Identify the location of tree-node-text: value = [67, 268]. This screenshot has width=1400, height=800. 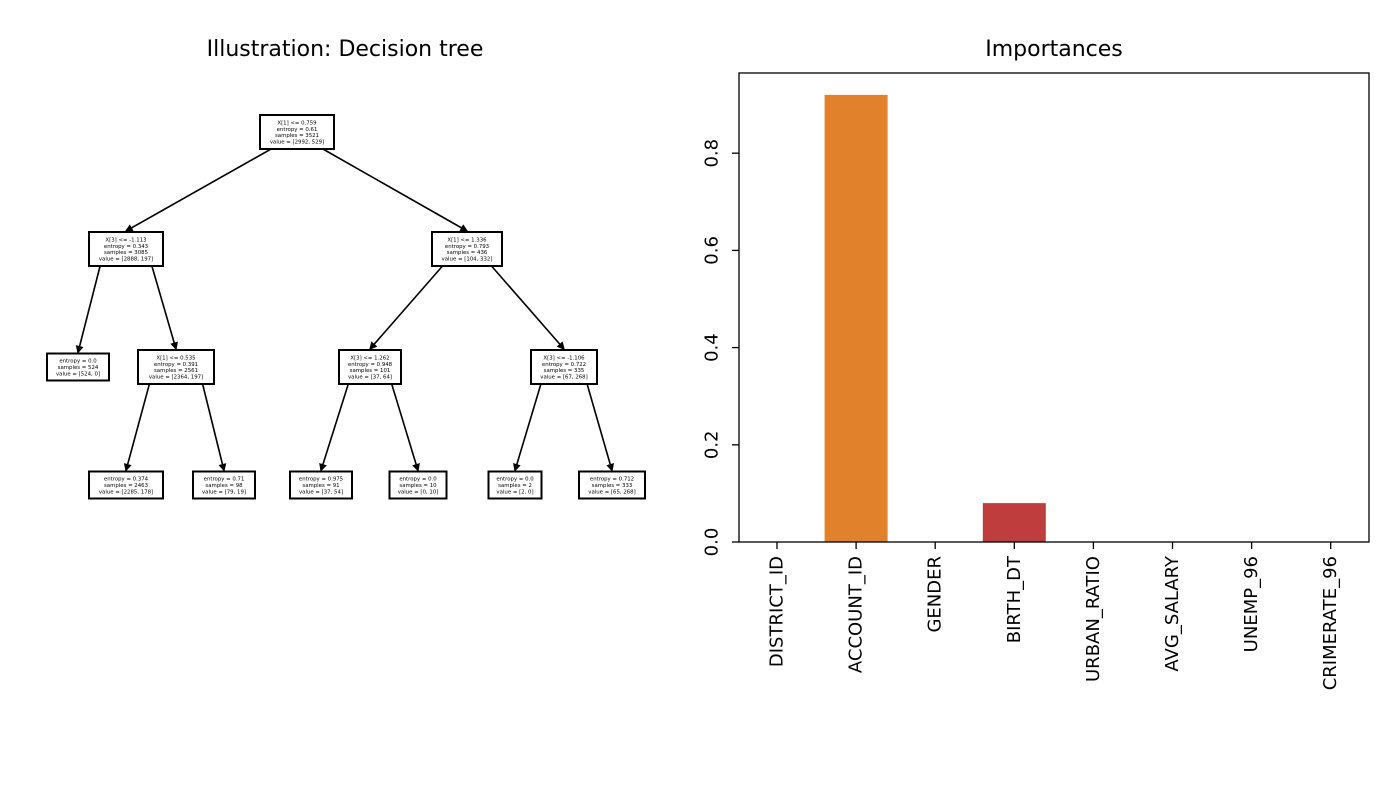
(563, 377).